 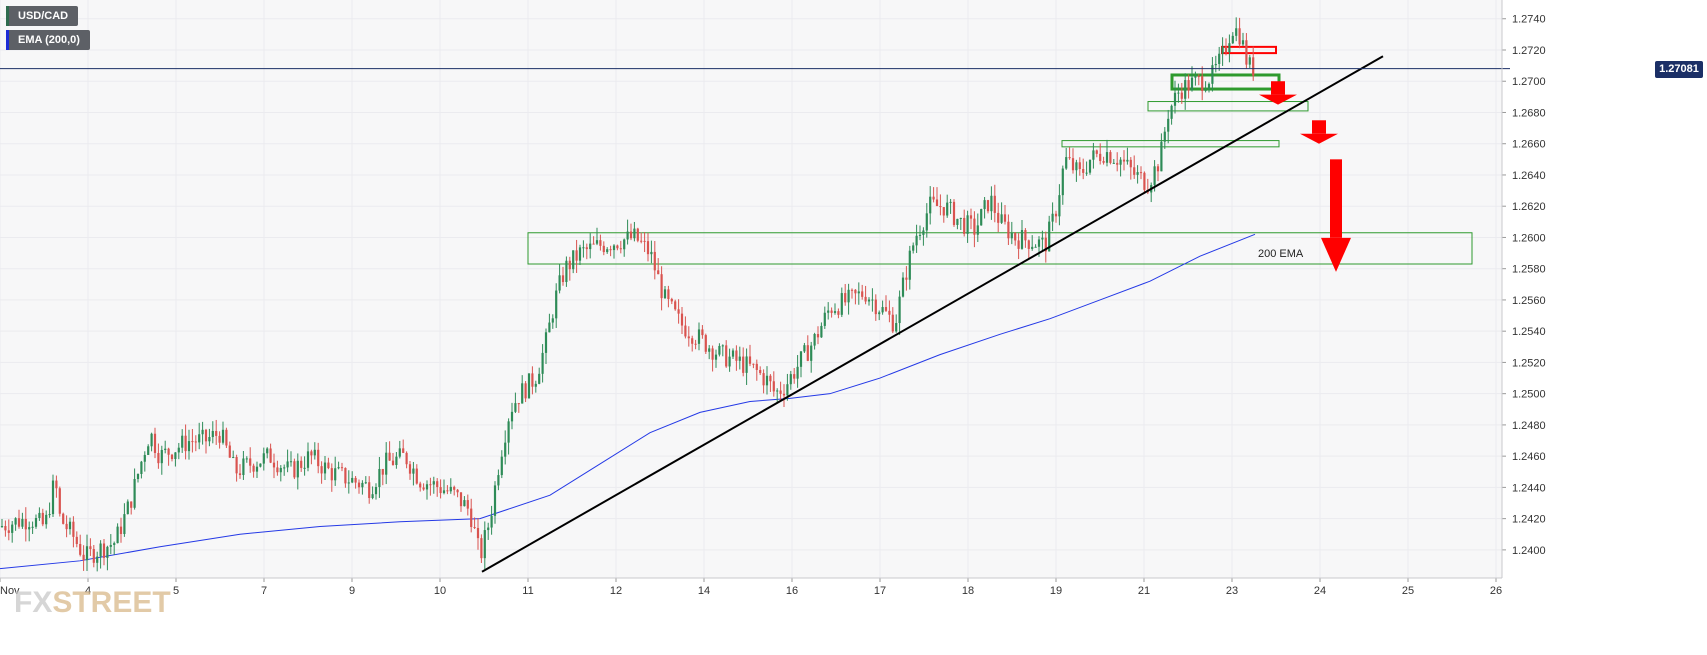 What do you see at coordinates (1529, 457) in the screenshot?
I see `y-tick-label: 1.2460` at bounding box center [1529, 457].